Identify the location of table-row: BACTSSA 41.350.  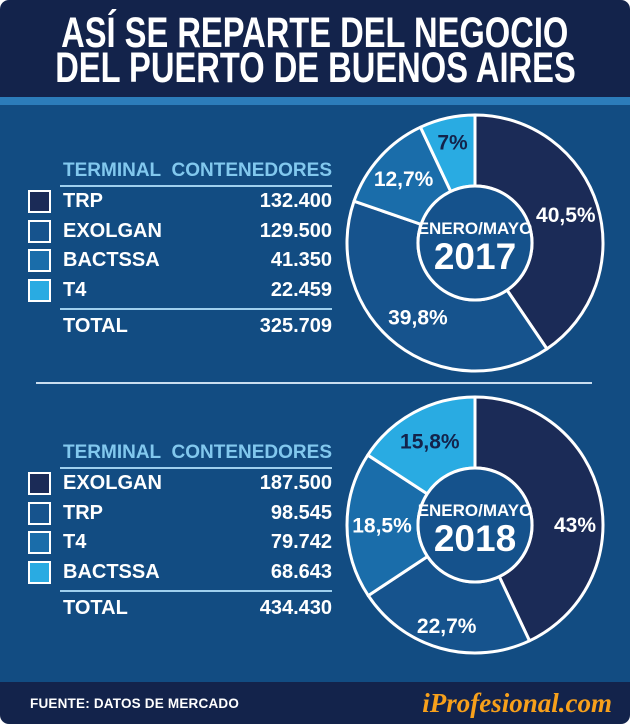
(180, 261).